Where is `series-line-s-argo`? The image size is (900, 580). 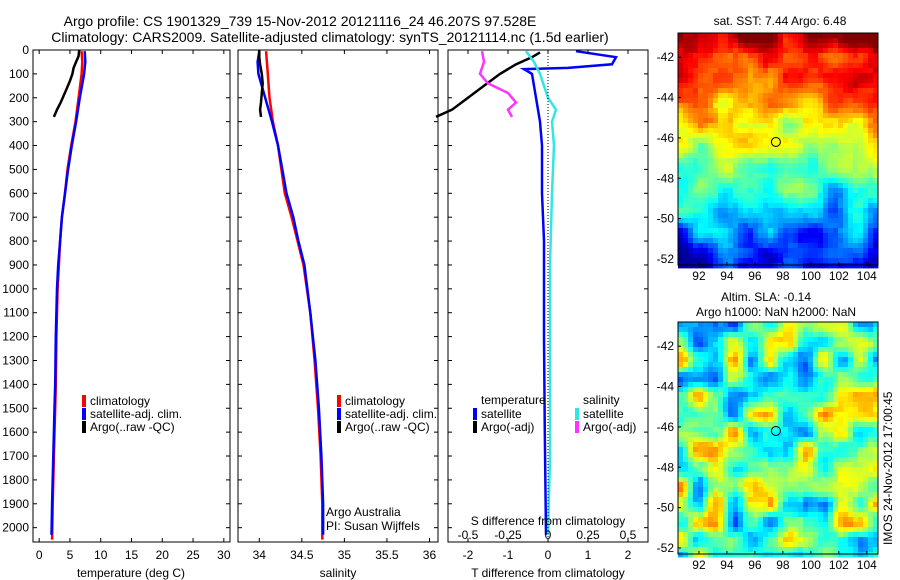
series-line-s-argo is located at coordinates (498, 84).